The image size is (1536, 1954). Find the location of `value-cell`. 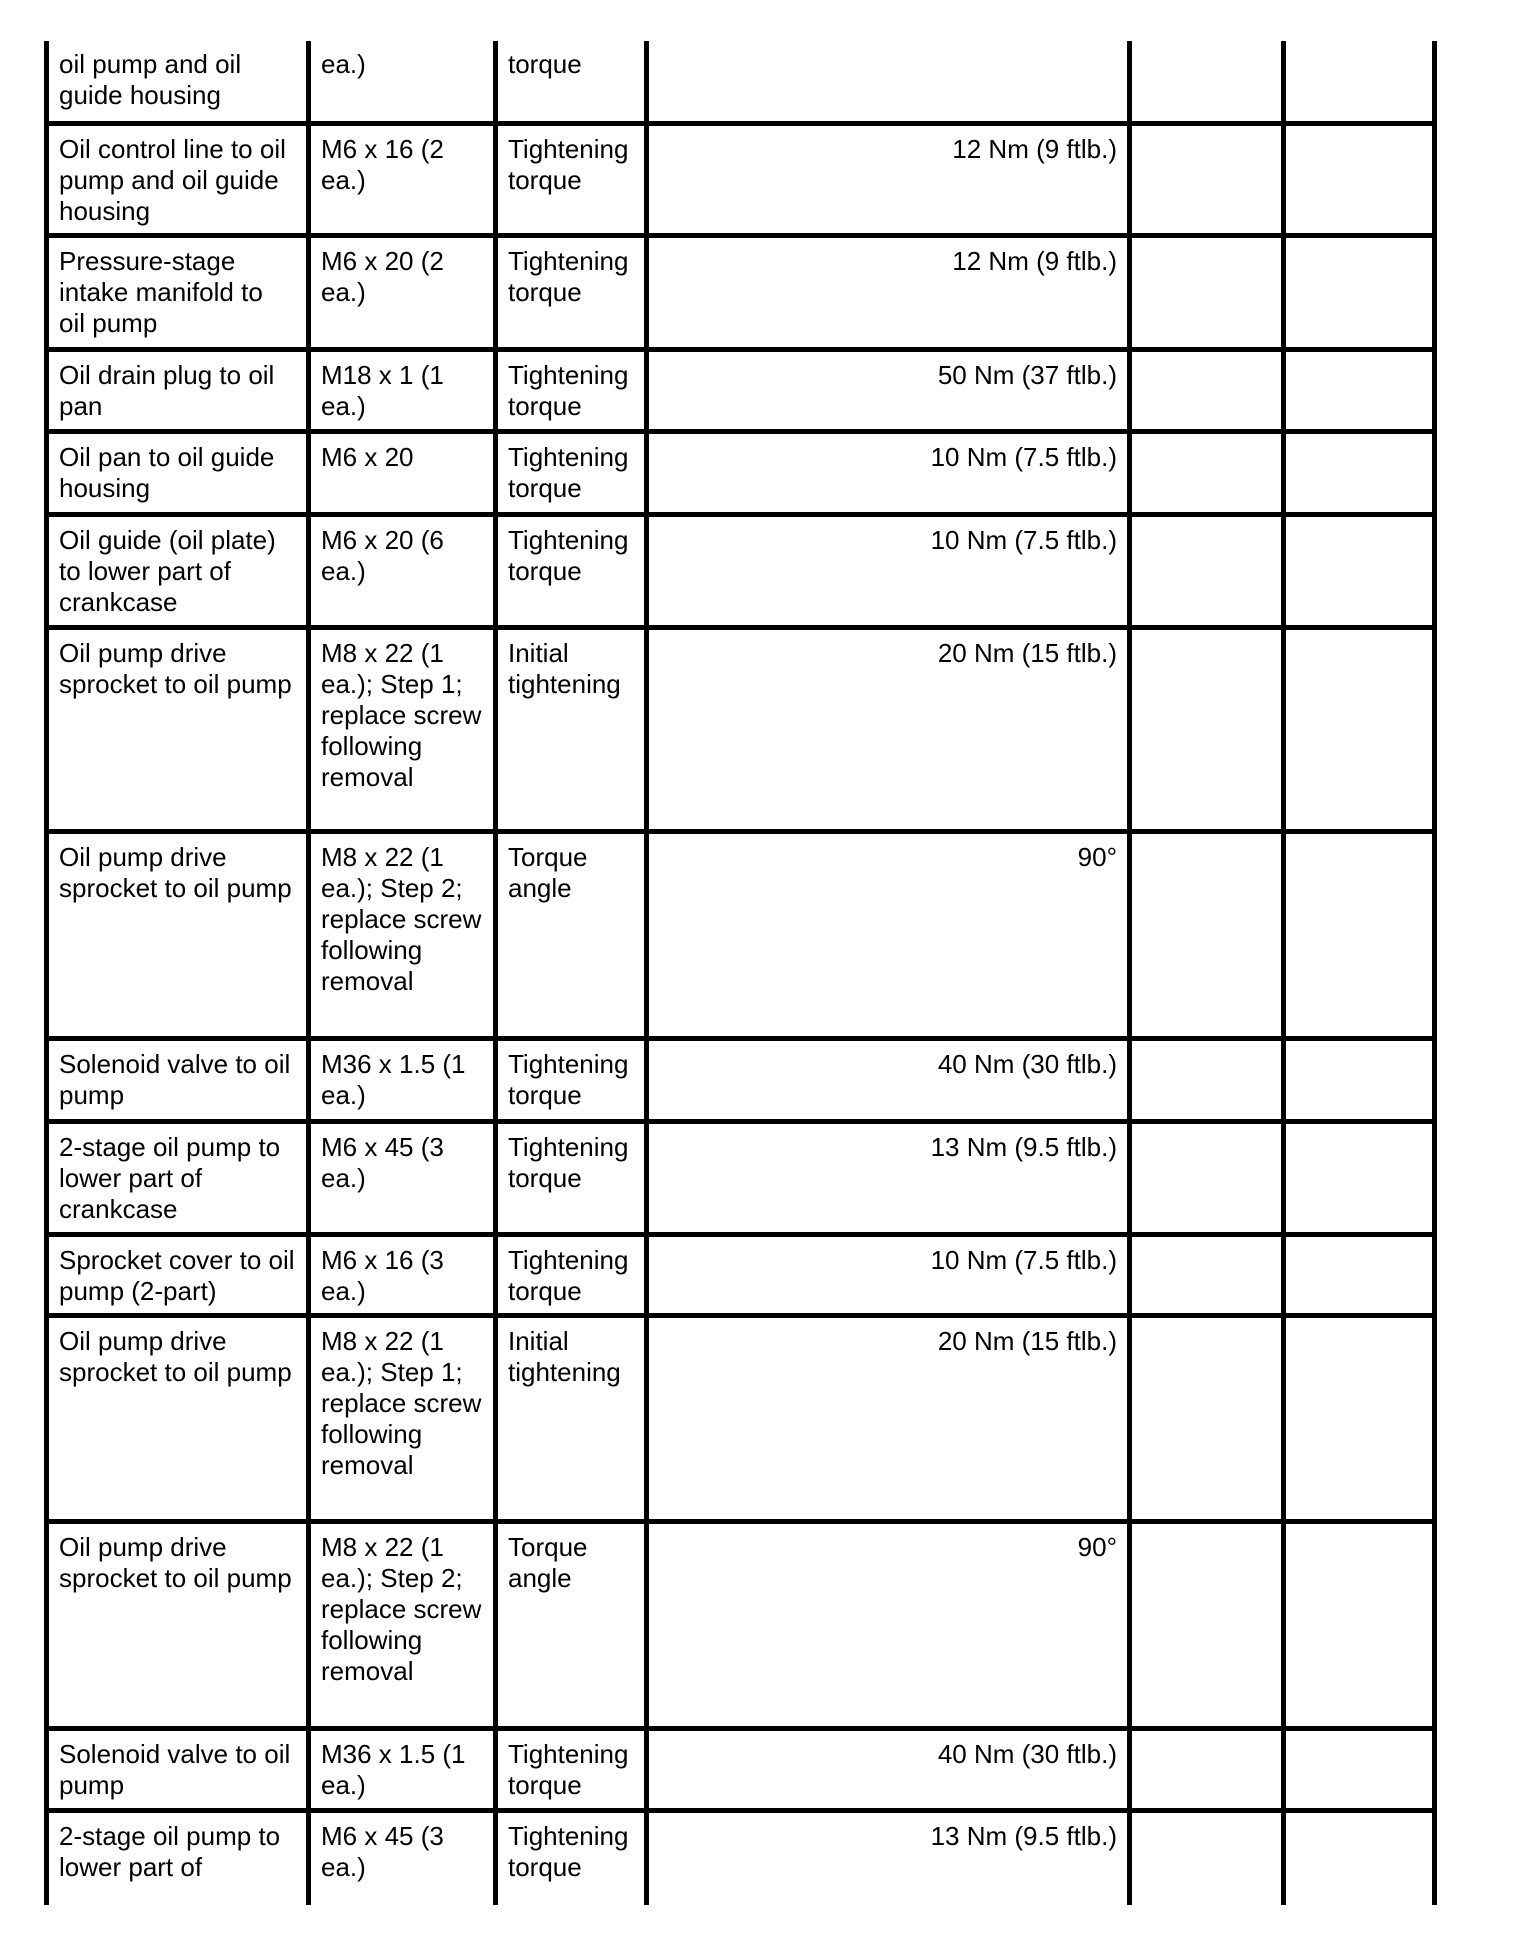

value-cell is located at coordinates (888, 83).